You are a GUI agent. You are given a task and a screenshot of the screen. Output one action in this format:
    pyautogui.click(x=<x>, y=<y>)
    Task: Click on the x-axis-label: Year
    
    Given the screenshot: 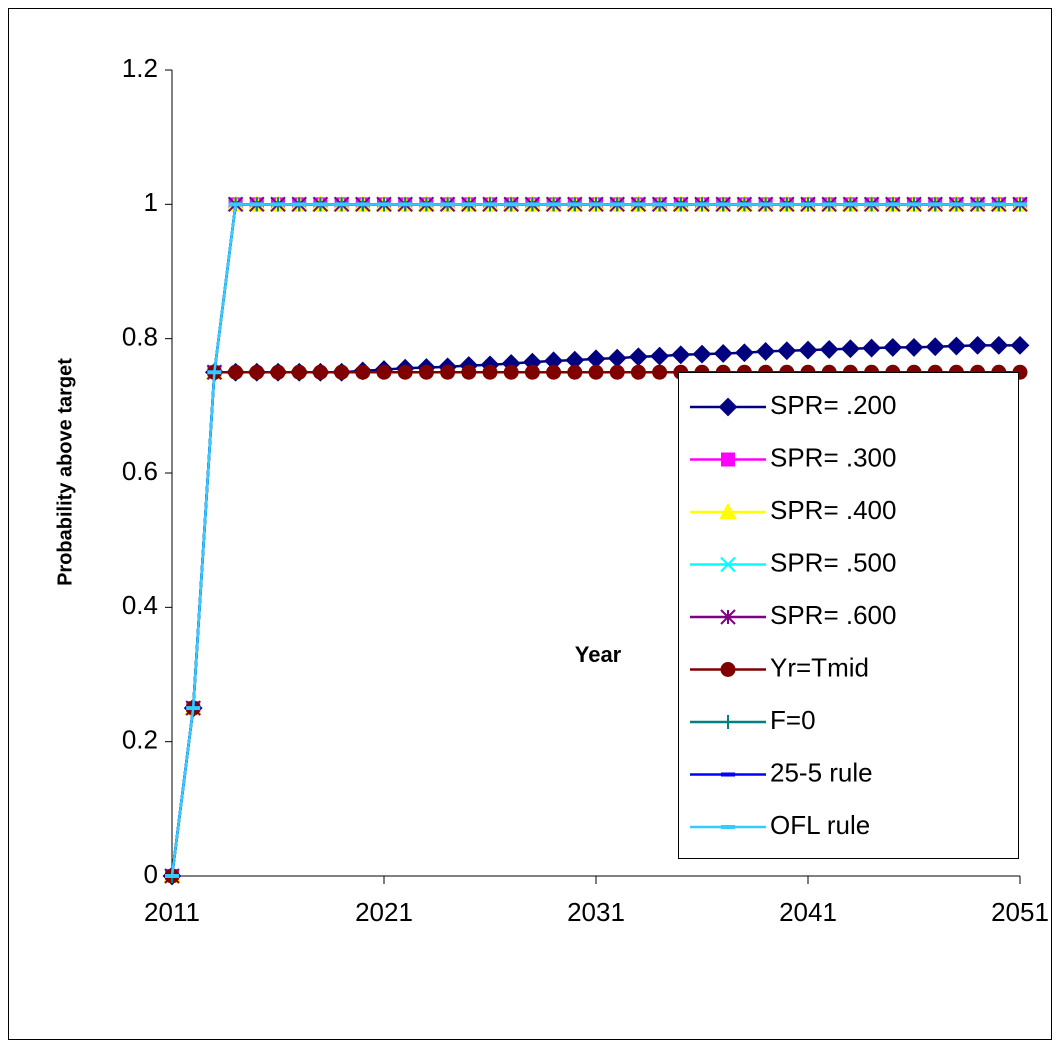 What is the action you would take?
    pyautogui.click(x=598, y=654)
    